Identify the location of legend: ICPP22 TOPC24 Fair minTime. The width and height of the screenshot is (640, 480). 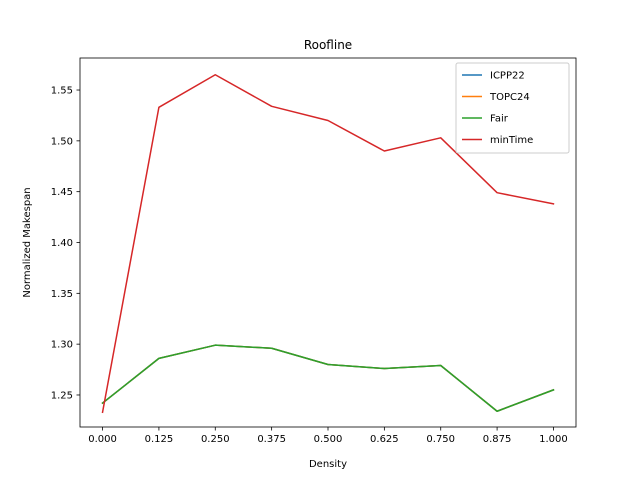
(512, 108).